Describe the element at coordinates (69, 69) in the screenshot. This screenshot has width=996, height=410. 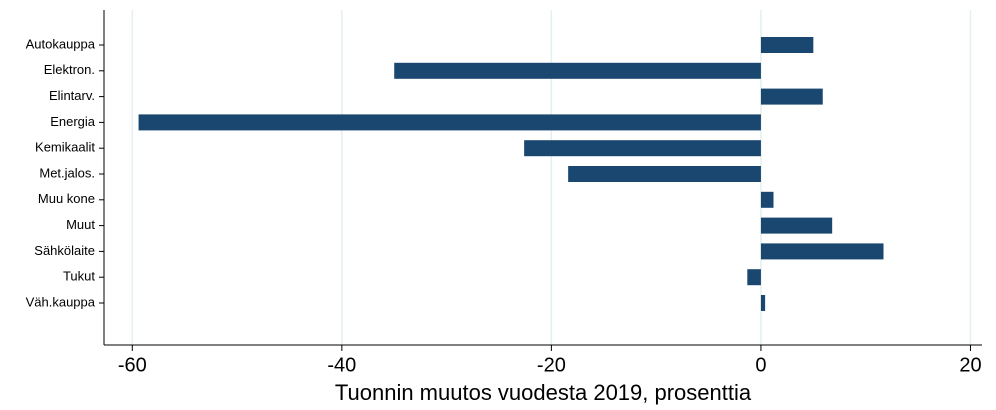
I see `y-tick-label: Elektron.` at that location.